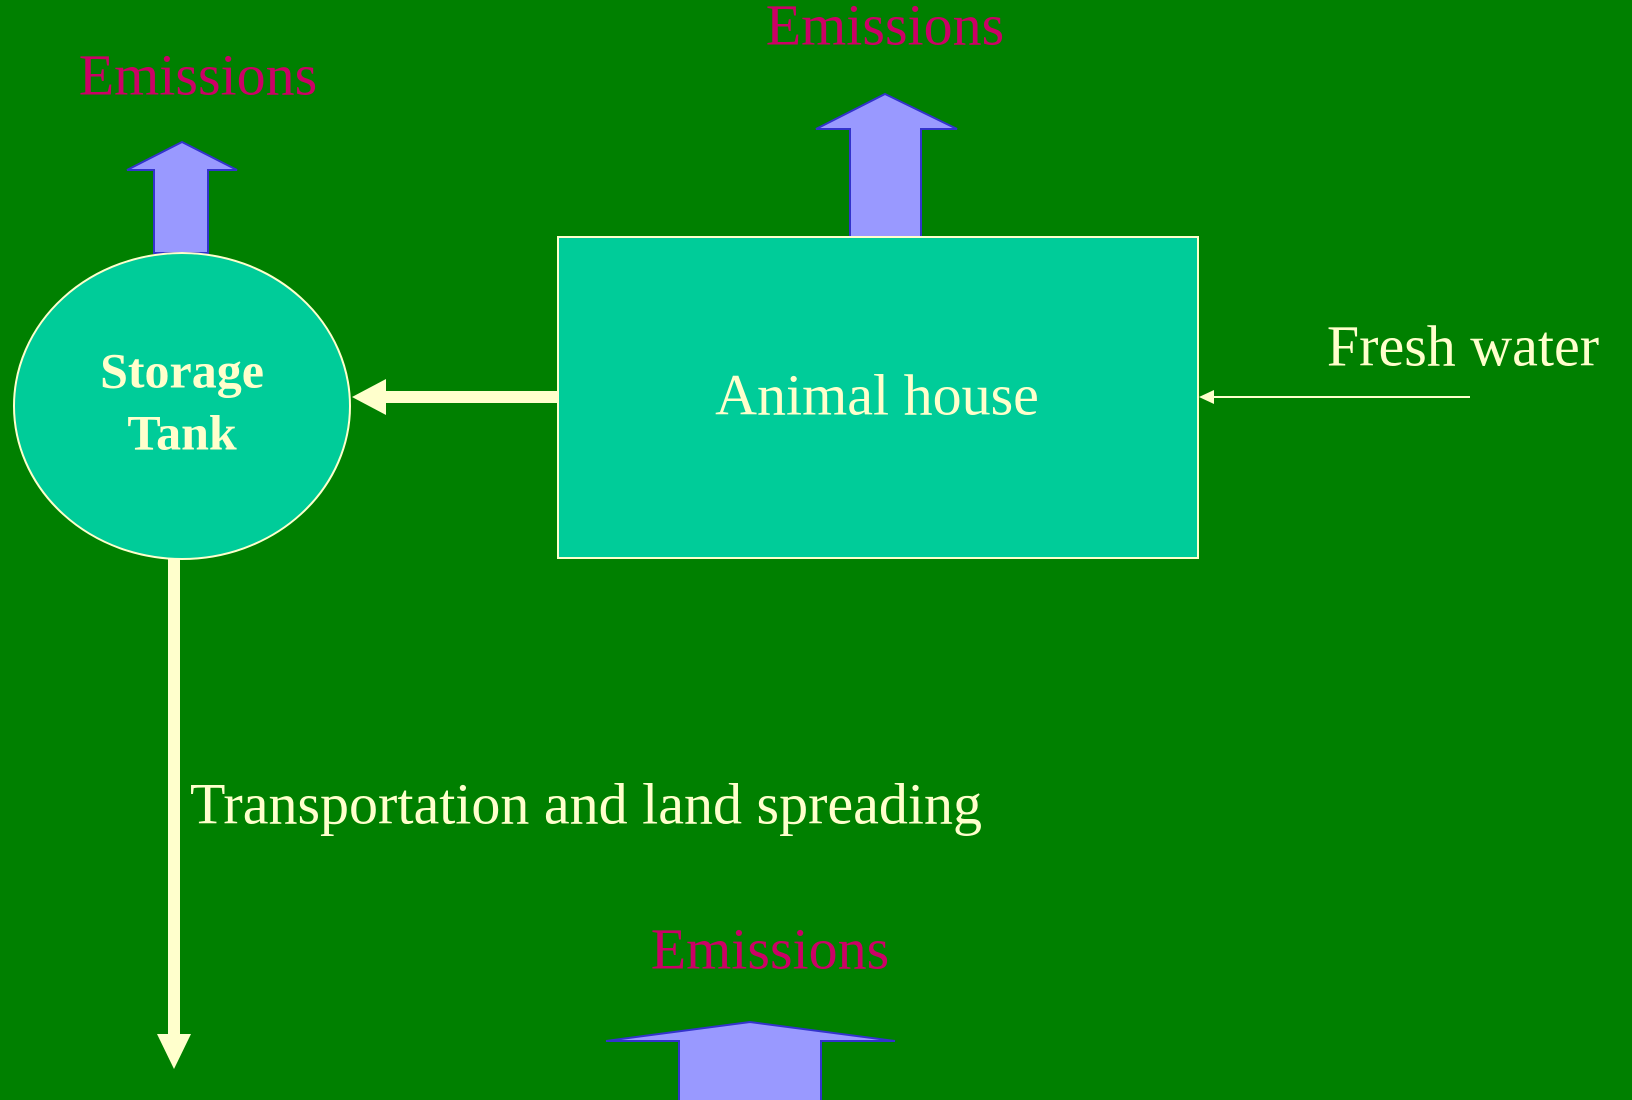 The height and width of the screenshot is (1100, 1632). I want to click on fresh-water-label: Fresh water, so click(1463, 345).